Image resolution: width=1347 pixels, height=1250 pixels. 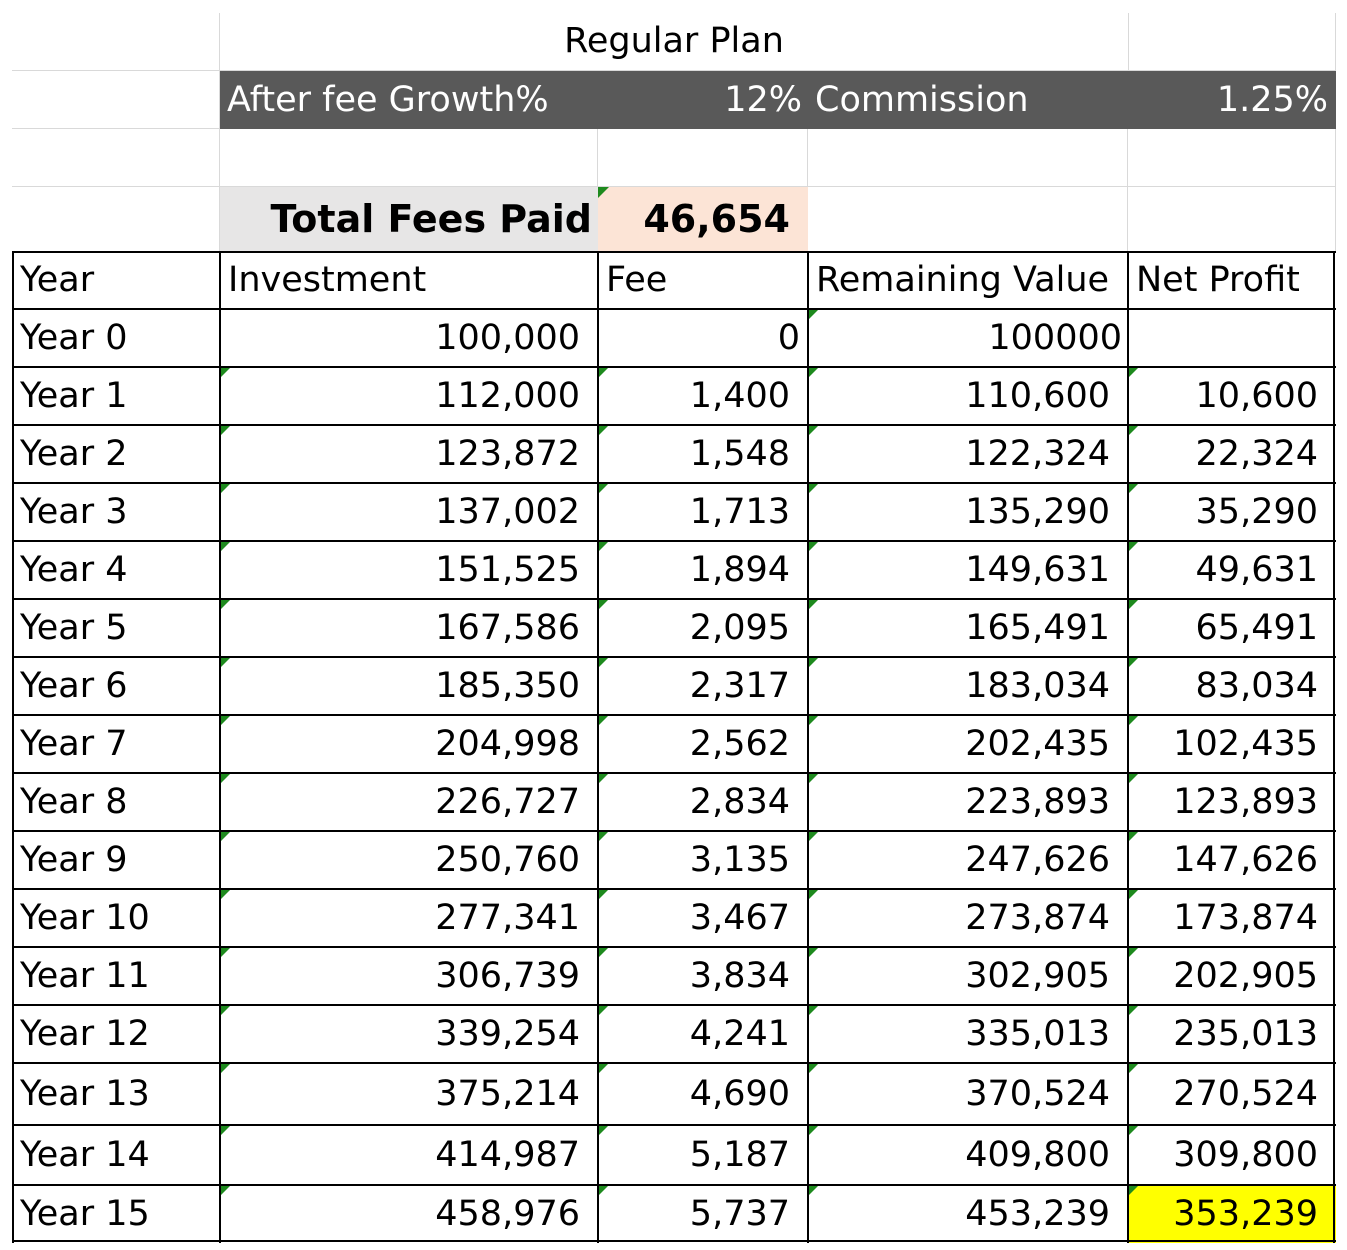 I want to click on cell-year: Year 8, so click(x=116, y=802).